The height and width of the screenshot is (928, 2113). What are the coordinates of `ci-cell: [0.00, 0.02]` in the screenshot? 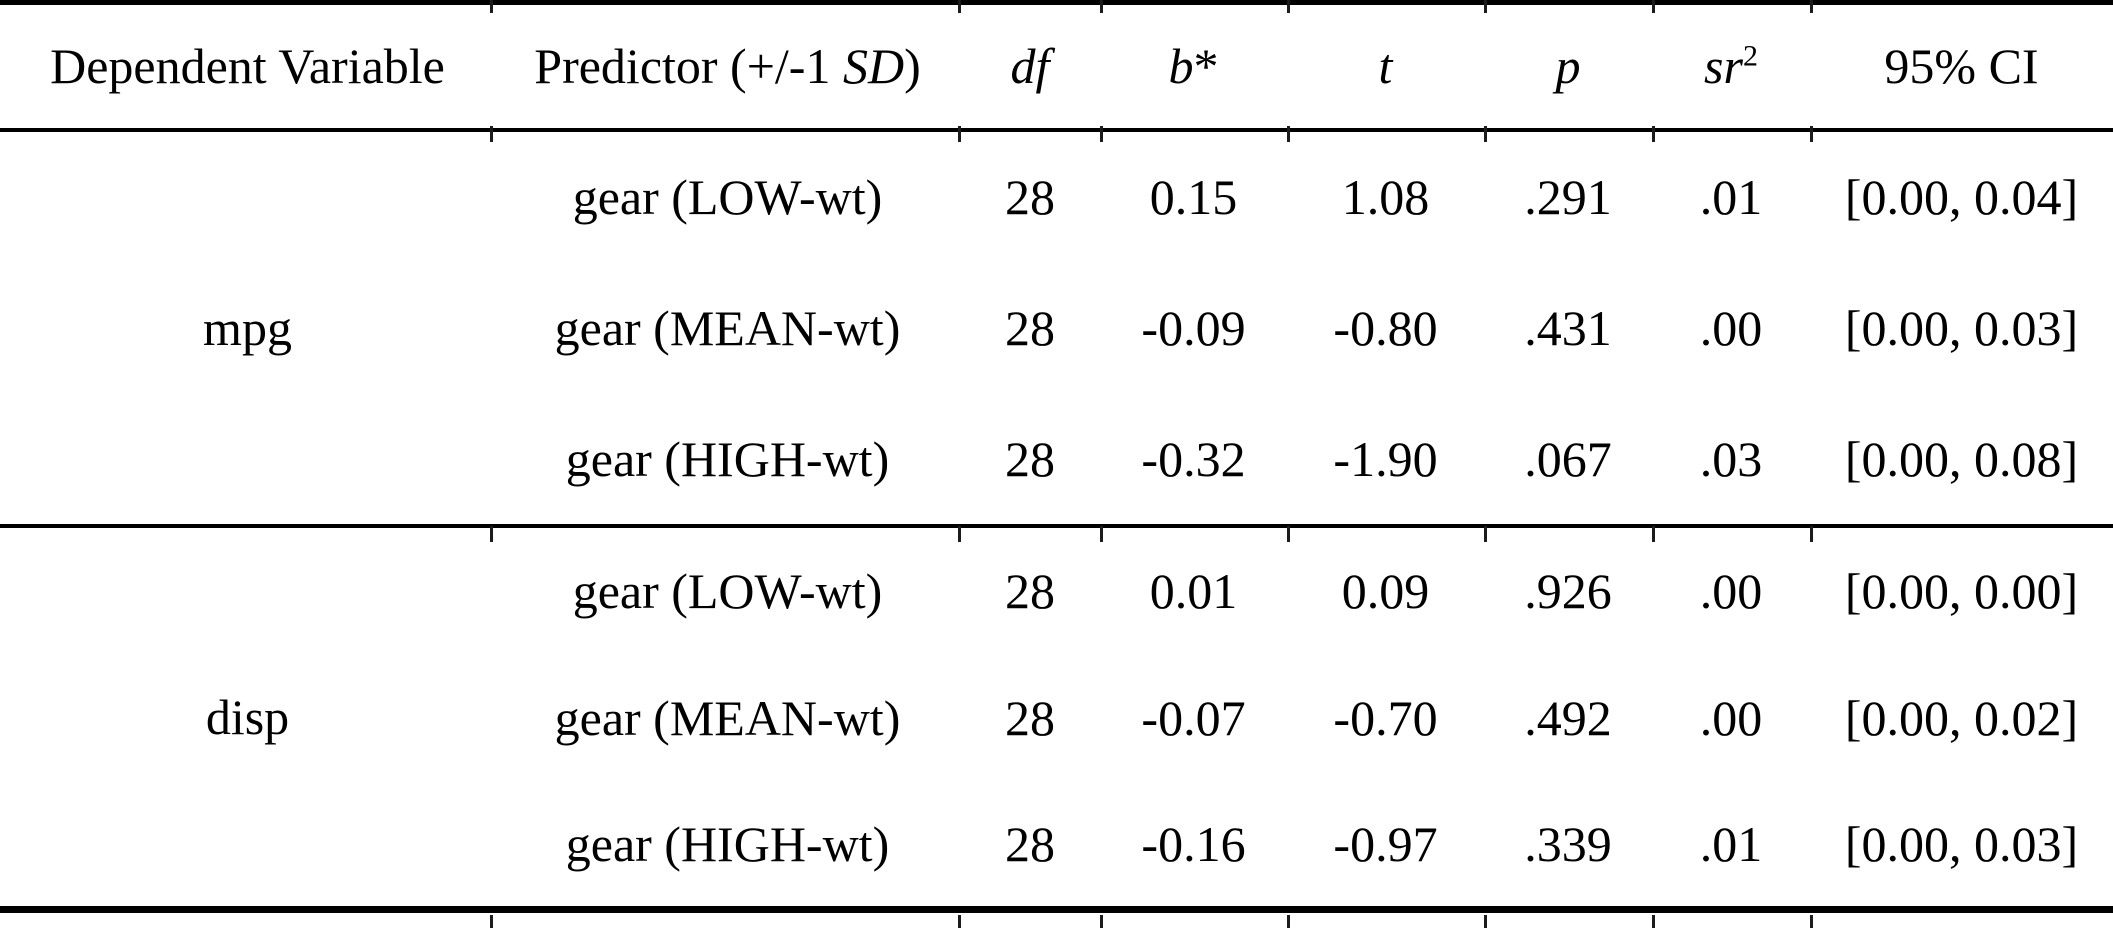 It's located at (1961, 717).